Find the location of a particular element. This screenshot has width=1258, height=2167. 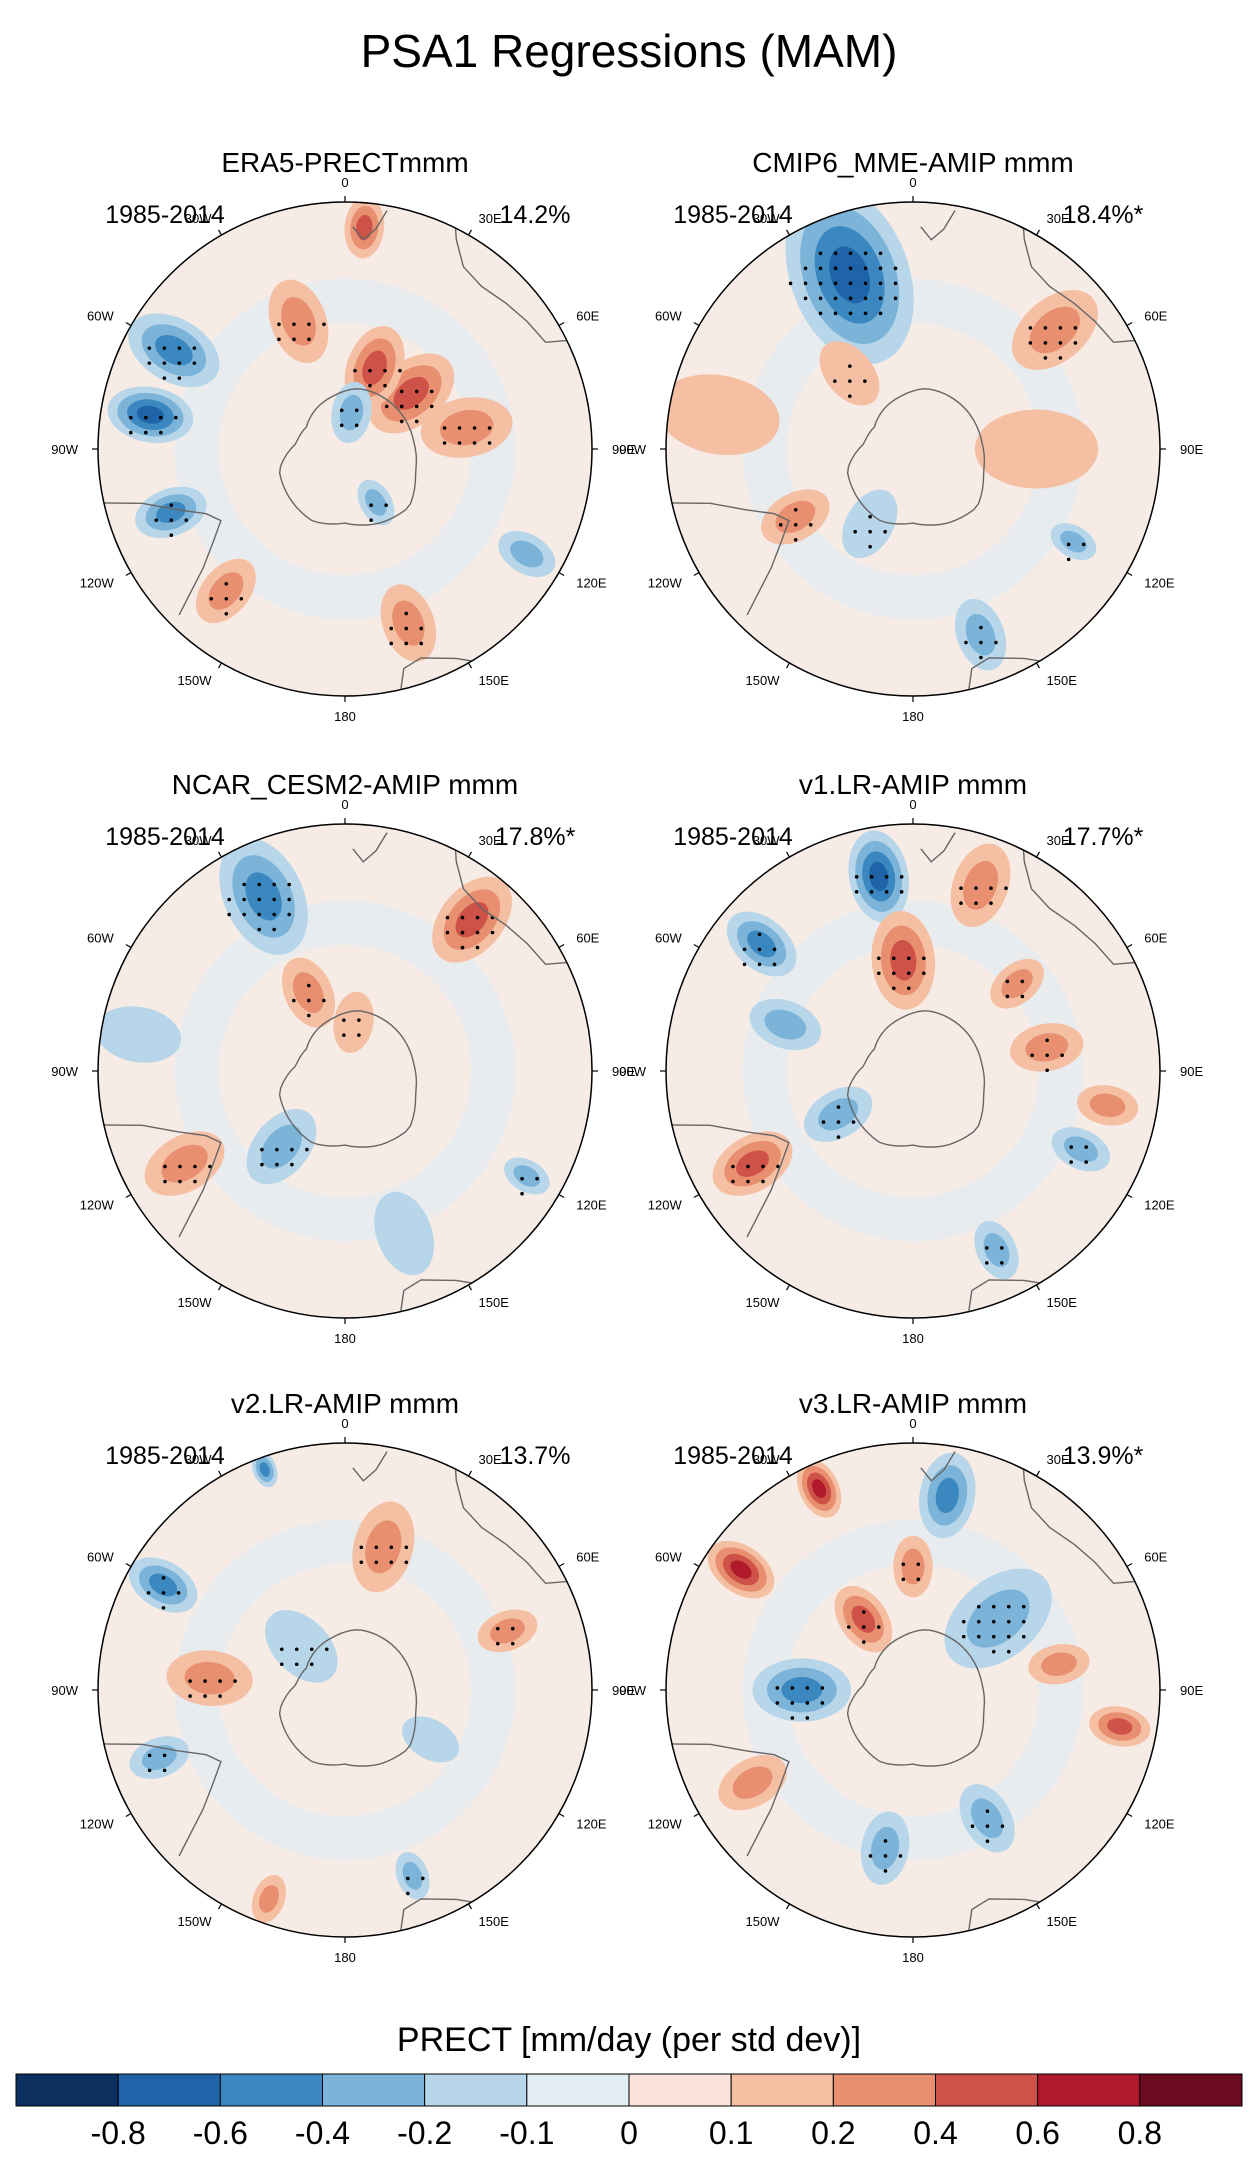

figure-title: PSA1 Regressions (MAM) is located at coordinates (629, 51).